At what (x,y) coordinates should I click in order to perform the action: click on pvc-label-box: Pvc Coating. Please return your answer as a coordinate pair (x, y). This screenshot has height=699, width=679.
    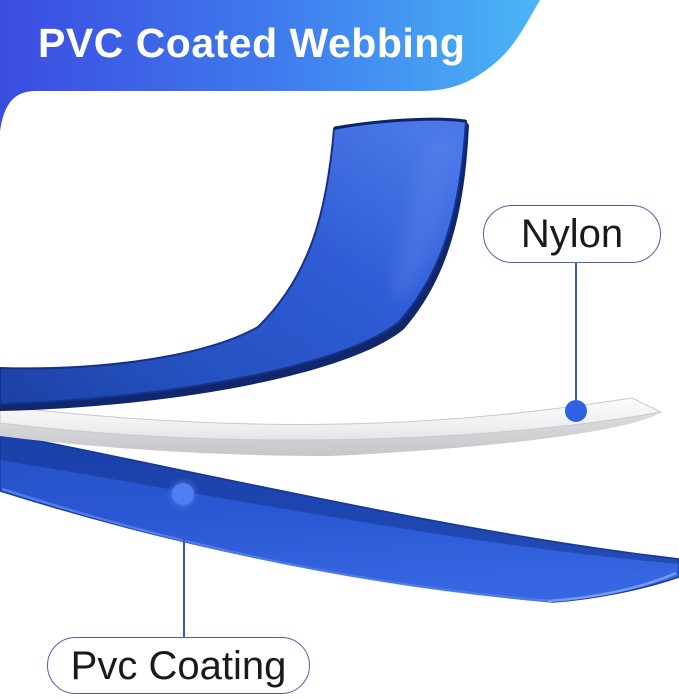
    Looking at the image, I should click on (178, 665).